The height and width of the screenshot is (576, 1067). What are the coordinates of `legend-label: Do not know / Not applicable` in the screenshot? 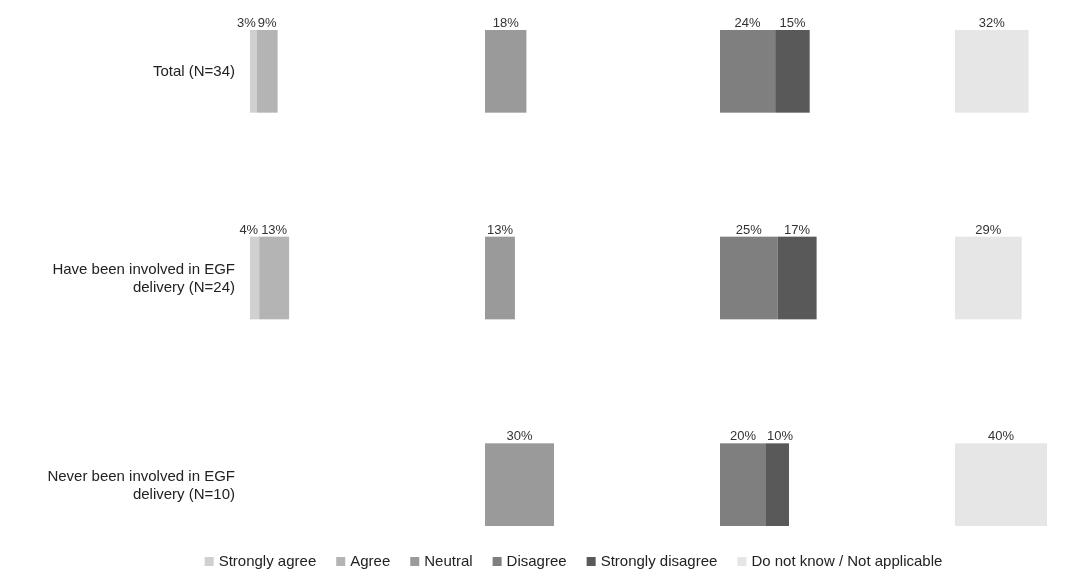 It's located at (847, 560).